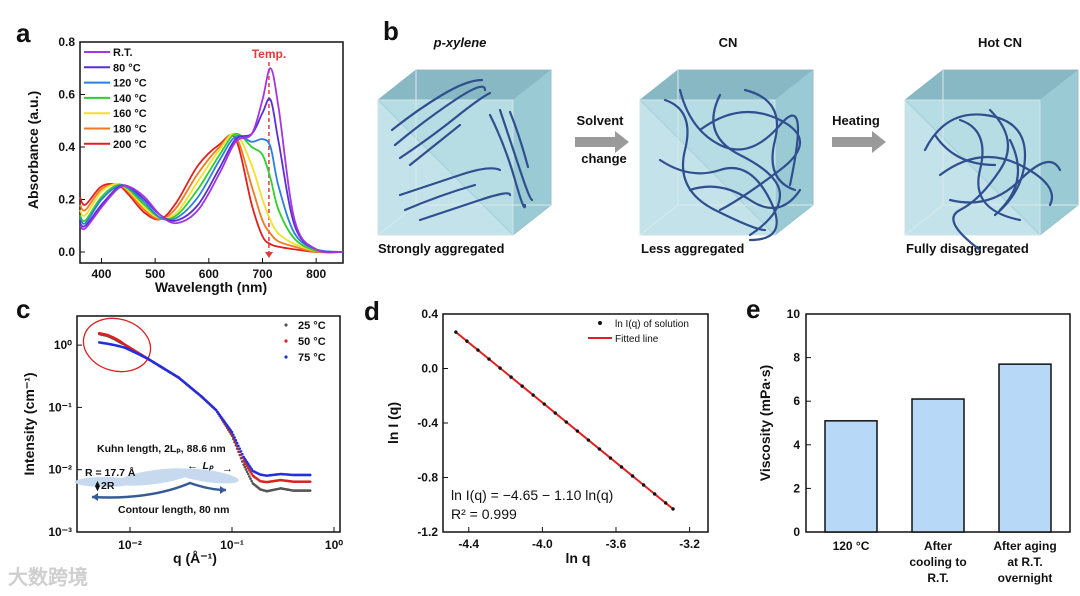 The image size is (1080, 596). I want to click on low-q-highlight-ellipse, so click(117, 345).